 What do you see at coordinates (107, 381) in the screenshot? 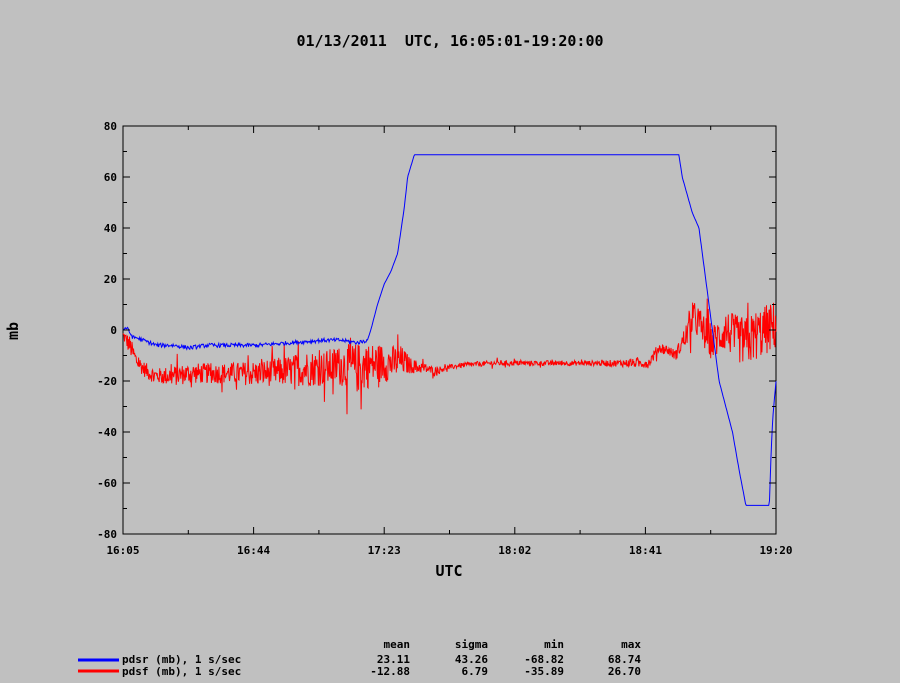
I see `y-tick-label: -20` at bounding box center [107, 381].